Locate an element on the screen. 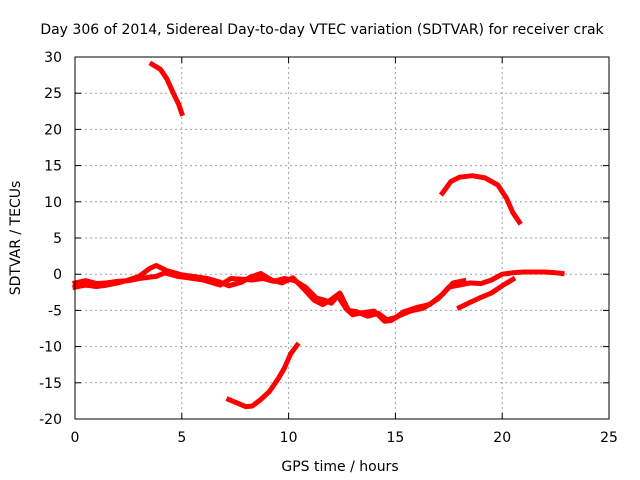 The height and width of the screenshot is (480, 640). x-tick-label: 0 is located at coordinates (75, 438).